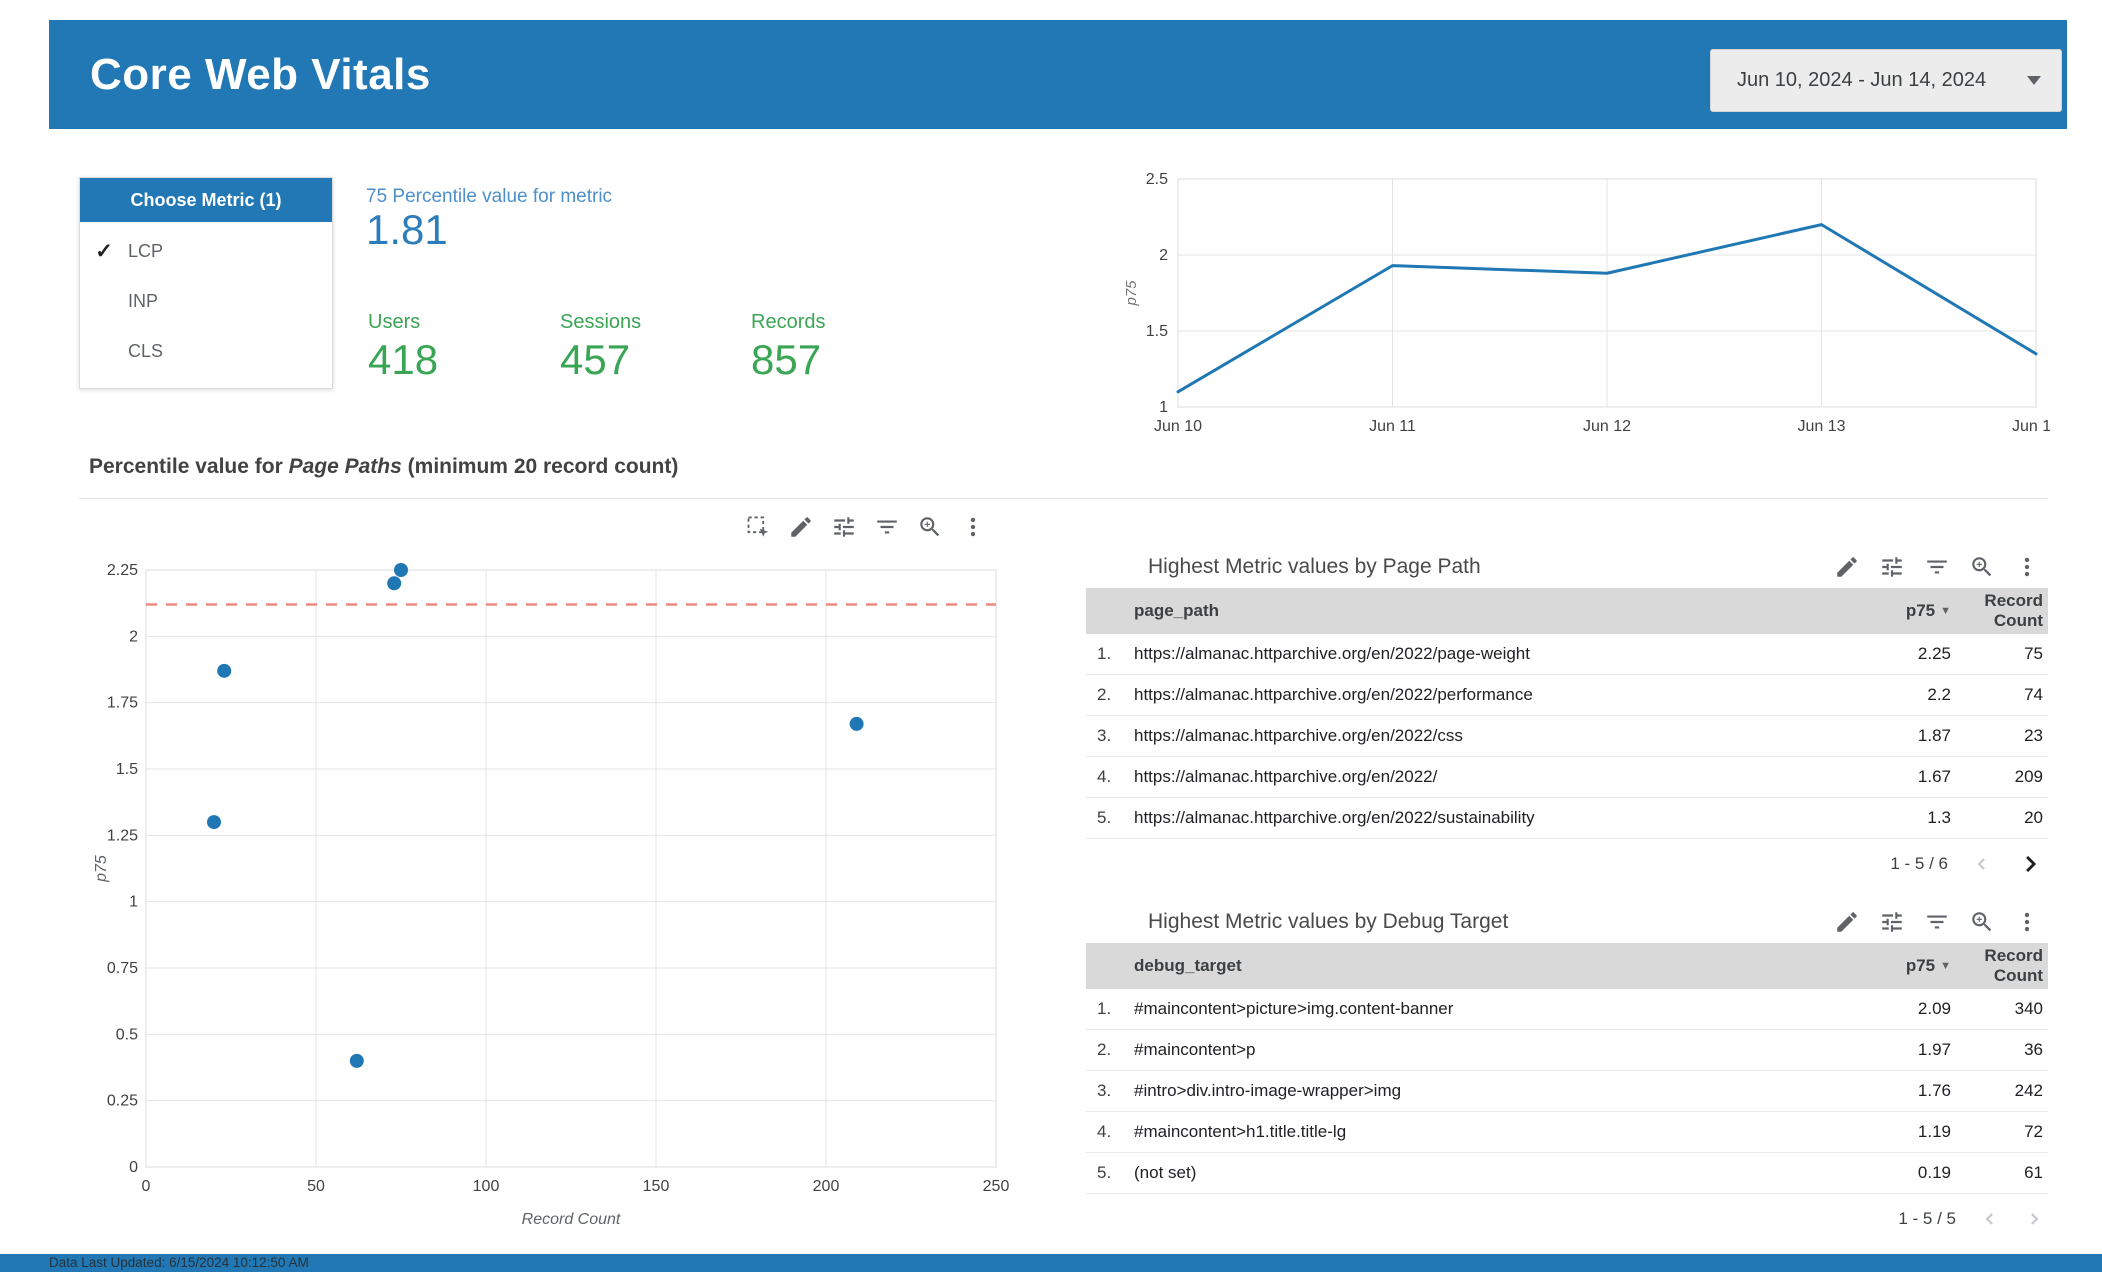  Describe the element at coordinates (127, 1034) in the screenshot. I see `y-tick-label: 0.5` at that location.